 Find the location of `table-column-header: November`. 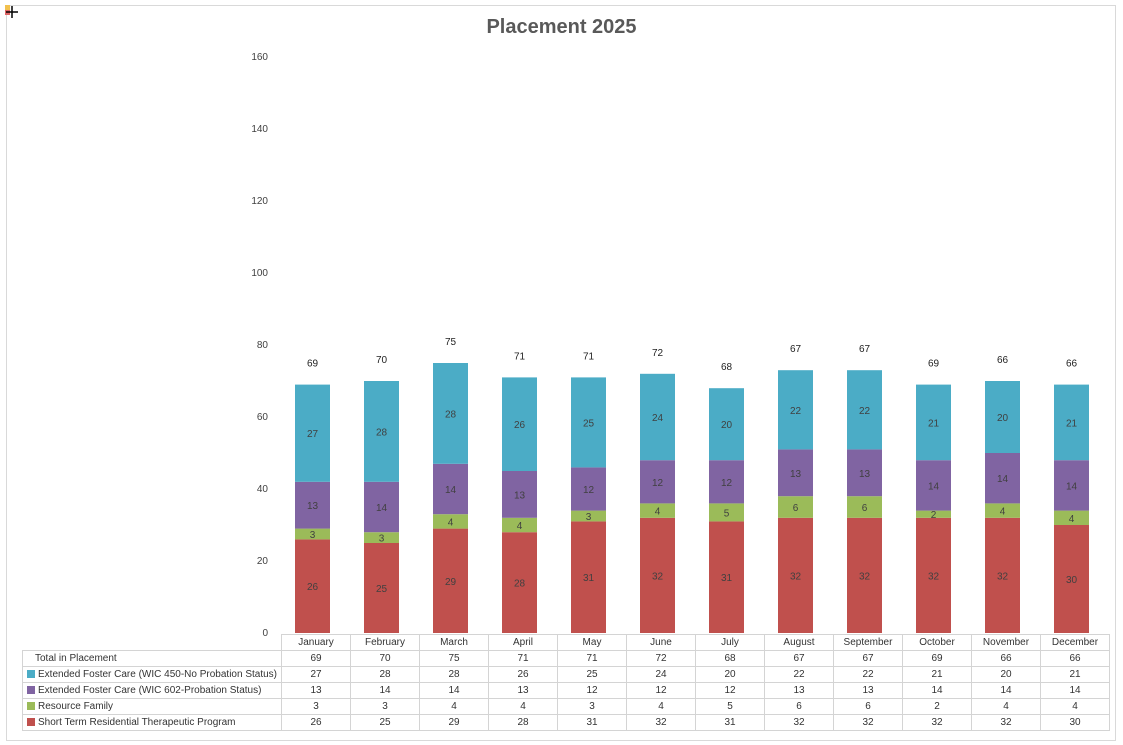

table-column-header: November is located at coordinates (1006, 642).